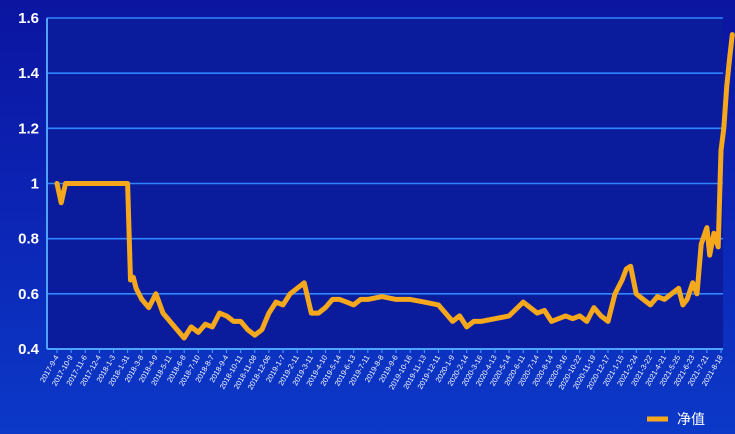  I want to click on legend-label: 净值, so click(691, 419).